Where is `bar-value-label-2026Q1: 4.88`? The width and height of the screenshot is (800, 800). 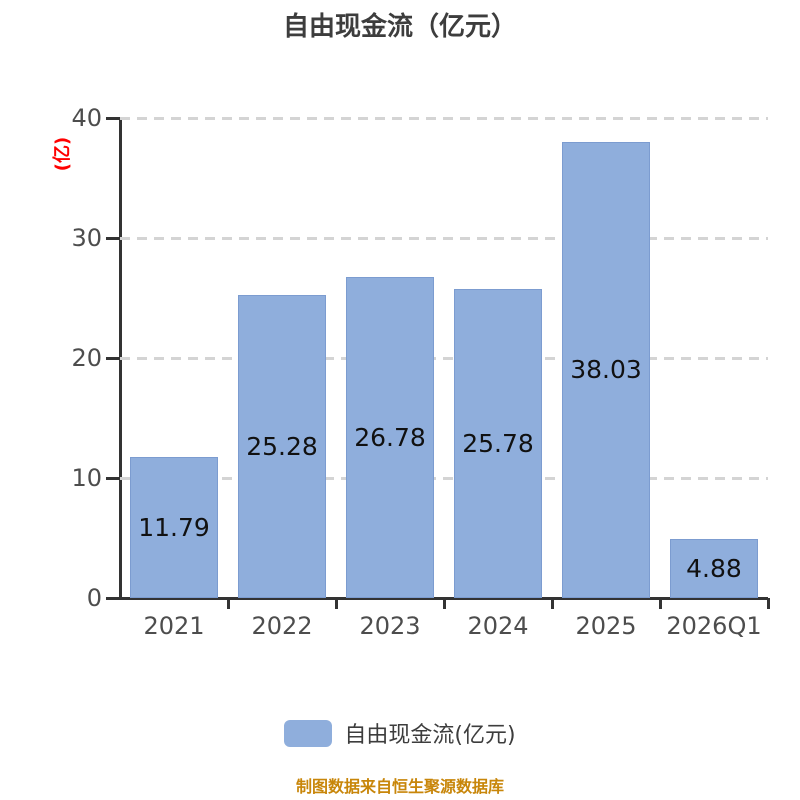 bar-value-label-2026Q1: 4.88 is located at coordinates (714, 569).